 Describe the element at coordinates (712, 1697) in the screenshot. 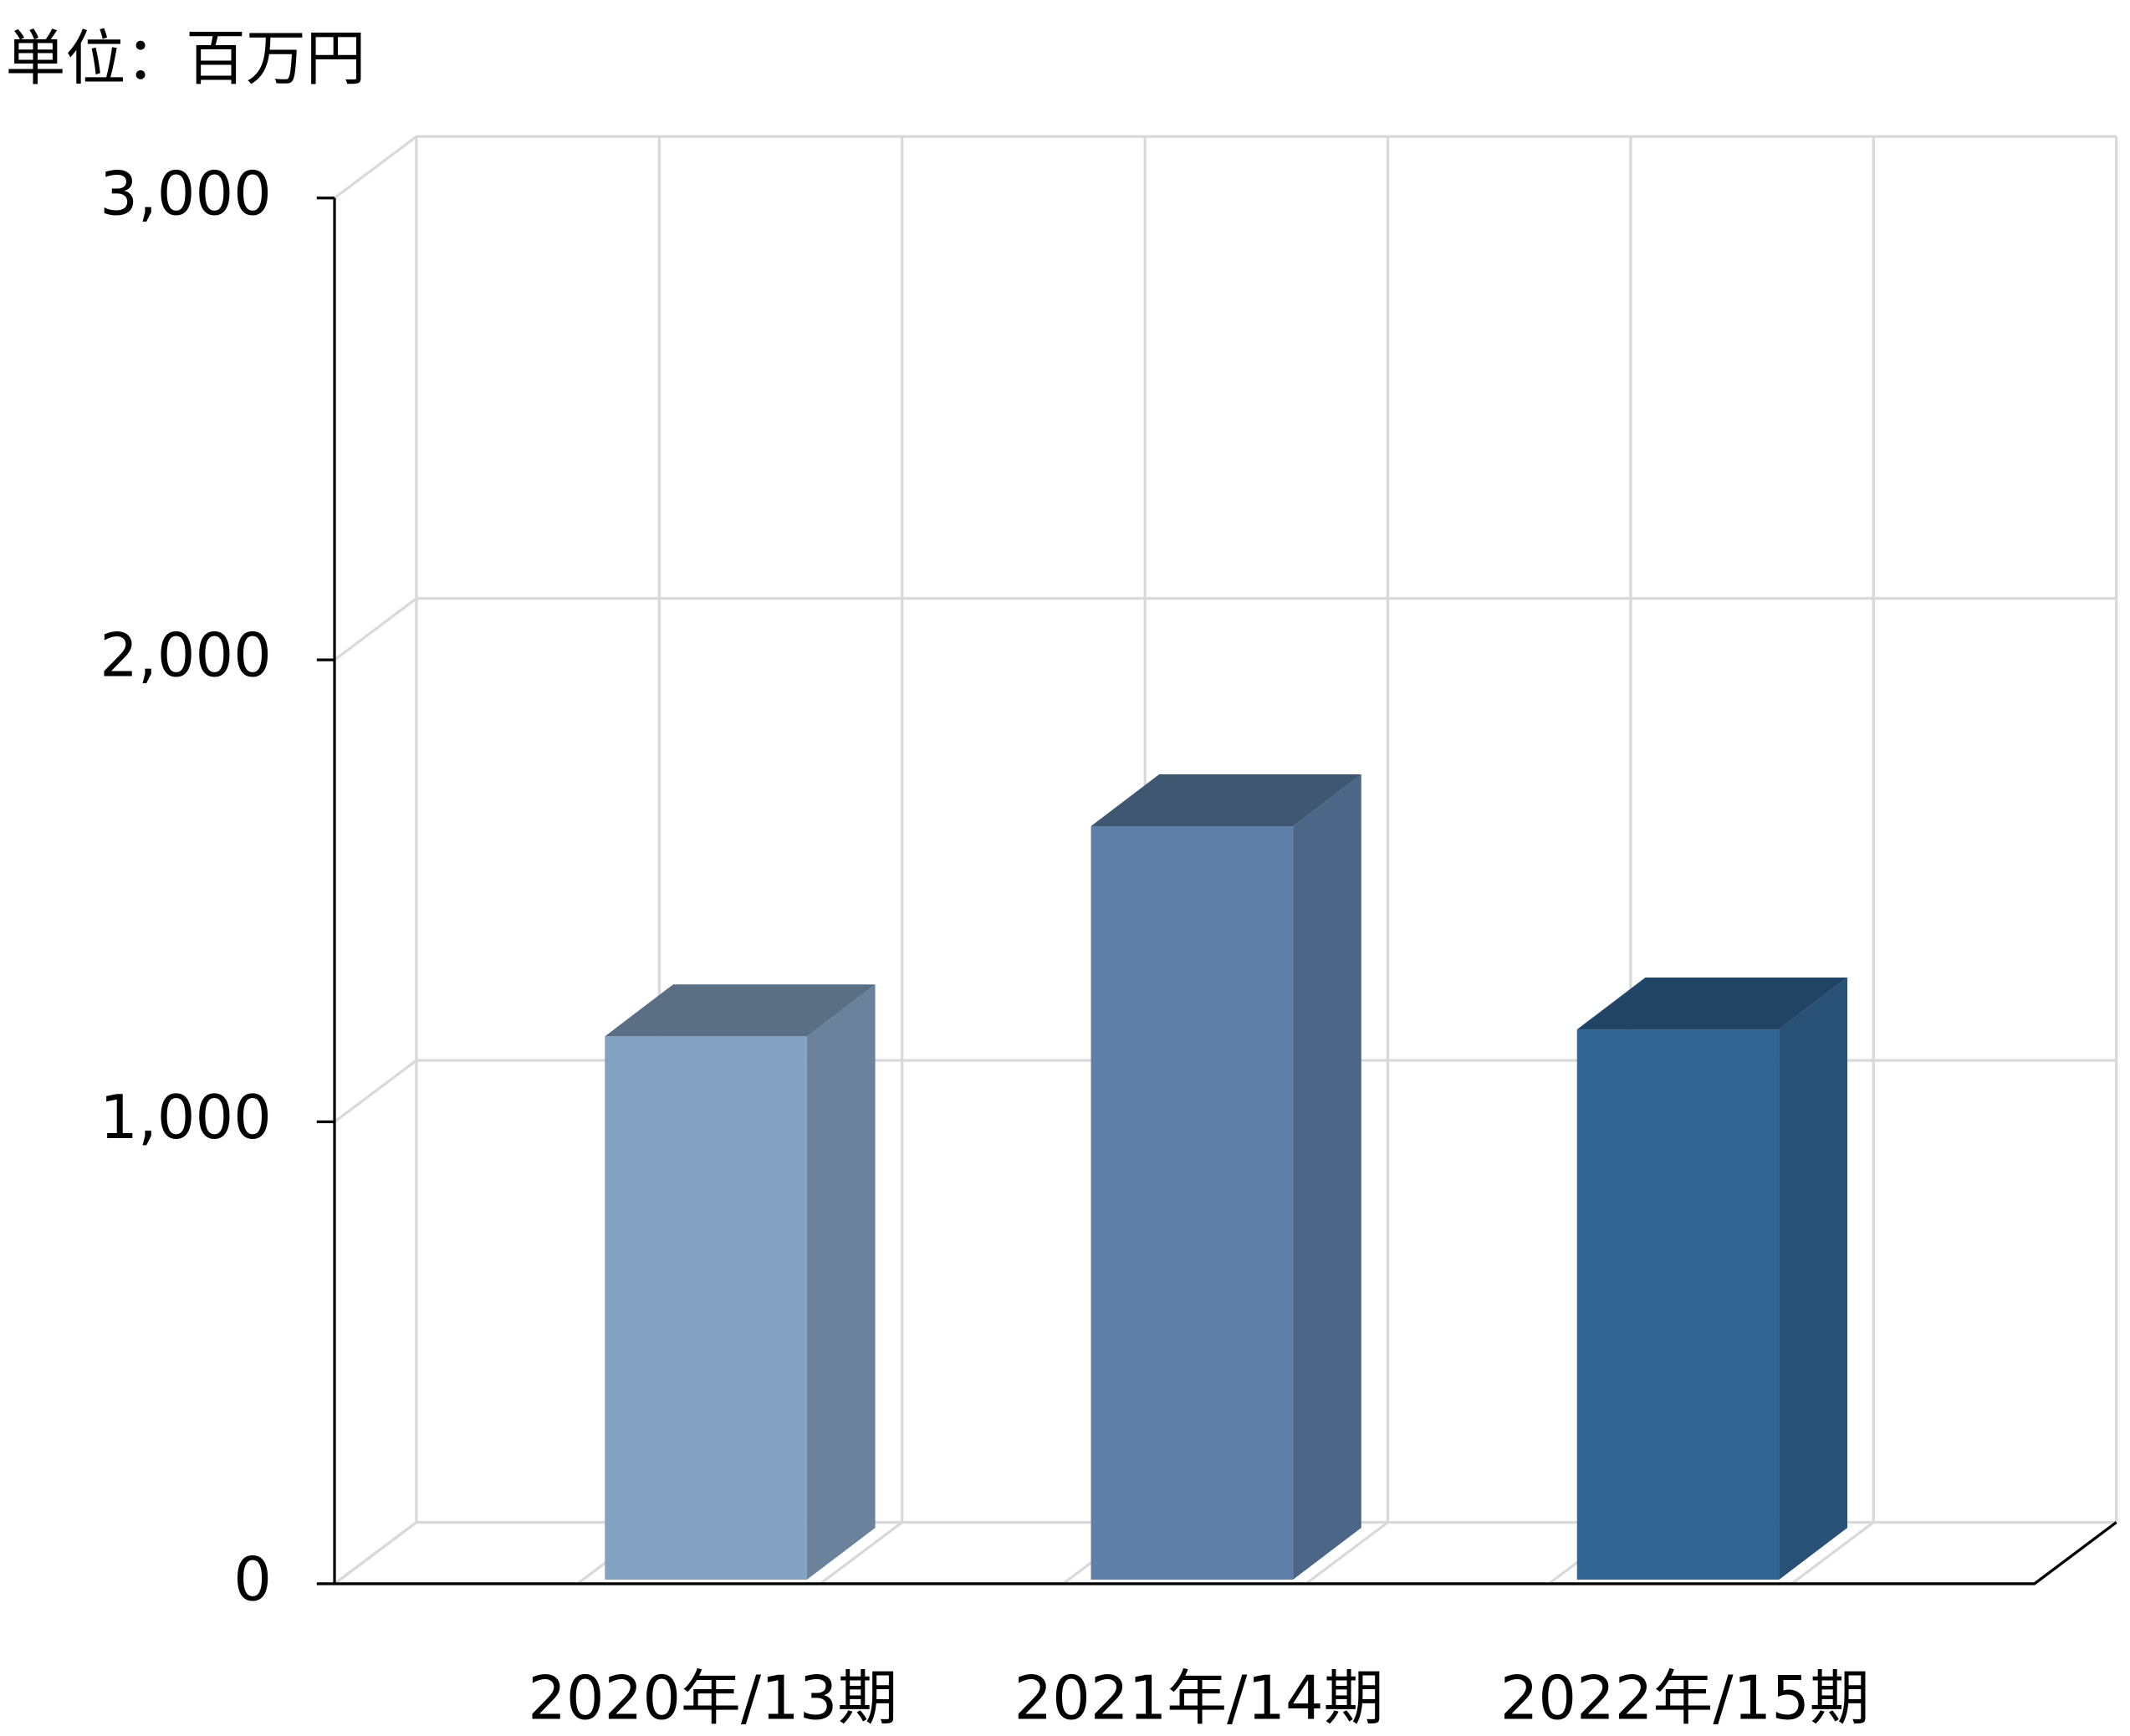

I see `x-tick-label: 2020年/13期` at that location.